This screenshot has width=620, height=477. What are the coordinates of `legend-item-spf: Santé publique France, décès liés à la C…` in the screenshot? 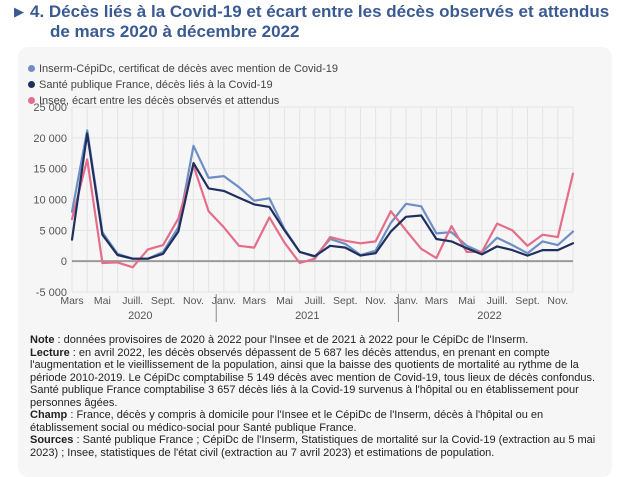 It's located at (150, 85).